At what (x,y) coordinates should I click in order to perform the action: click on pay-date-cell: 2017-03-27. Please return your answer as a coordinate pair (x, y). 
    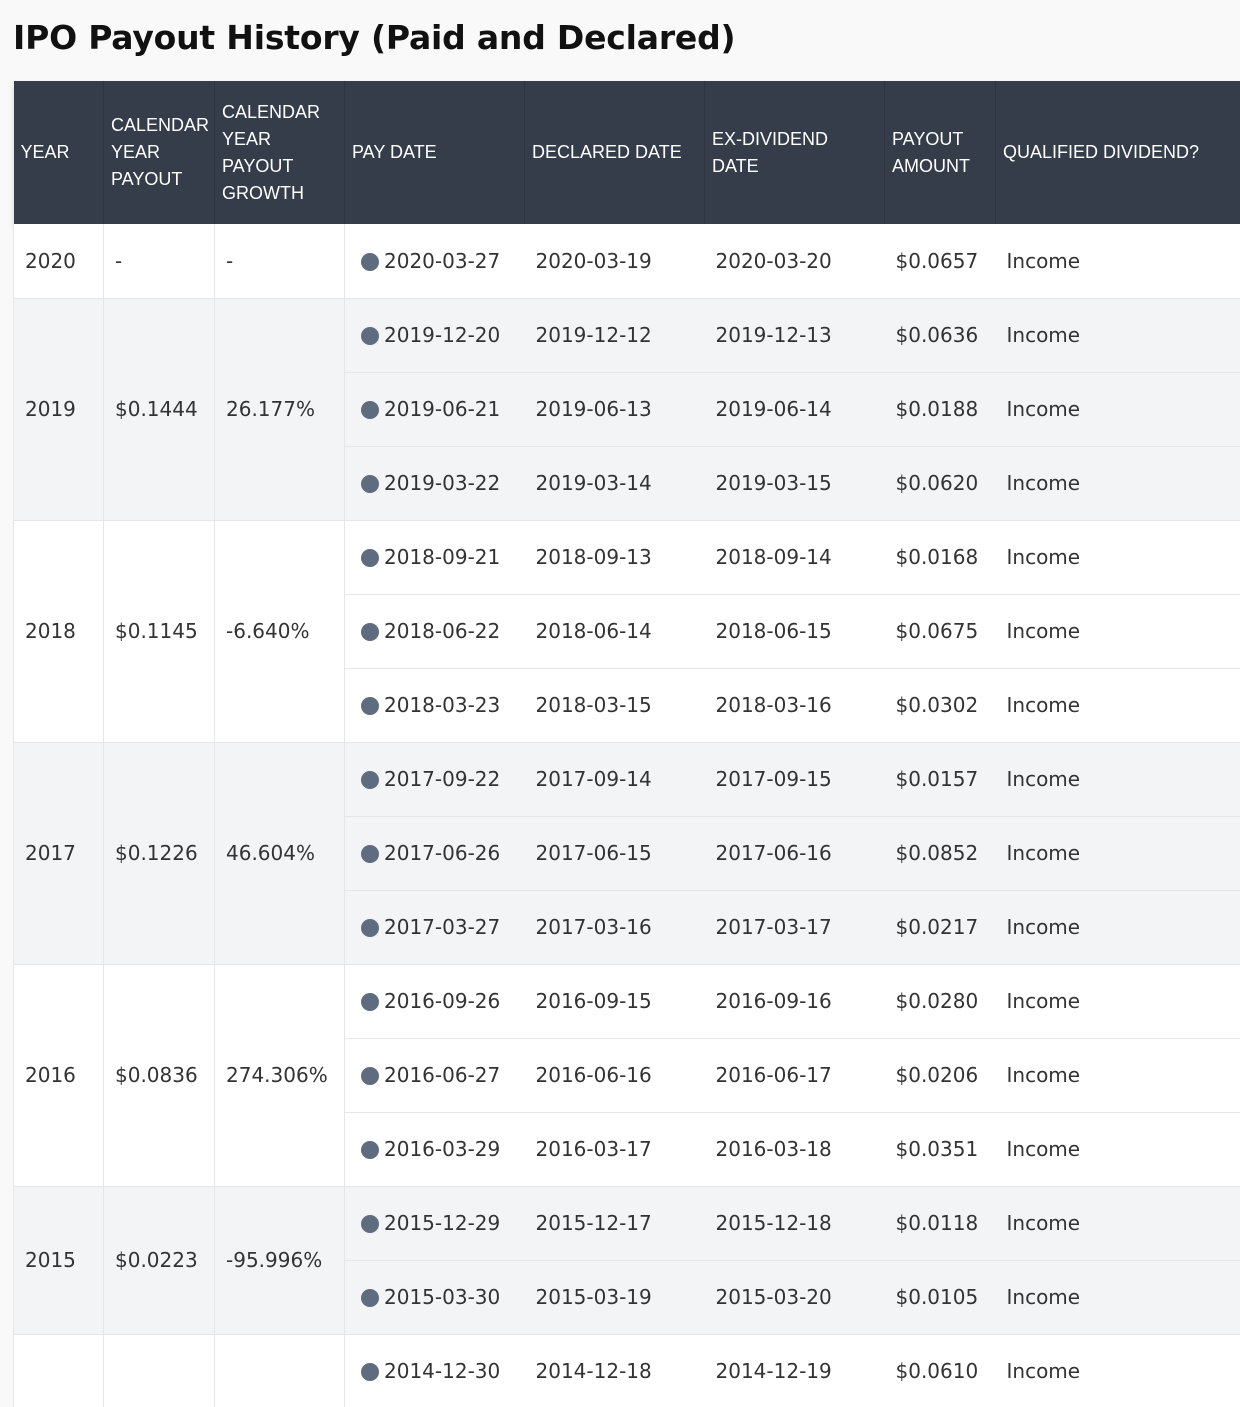
    Looking at the image, I should click on (434, 927).